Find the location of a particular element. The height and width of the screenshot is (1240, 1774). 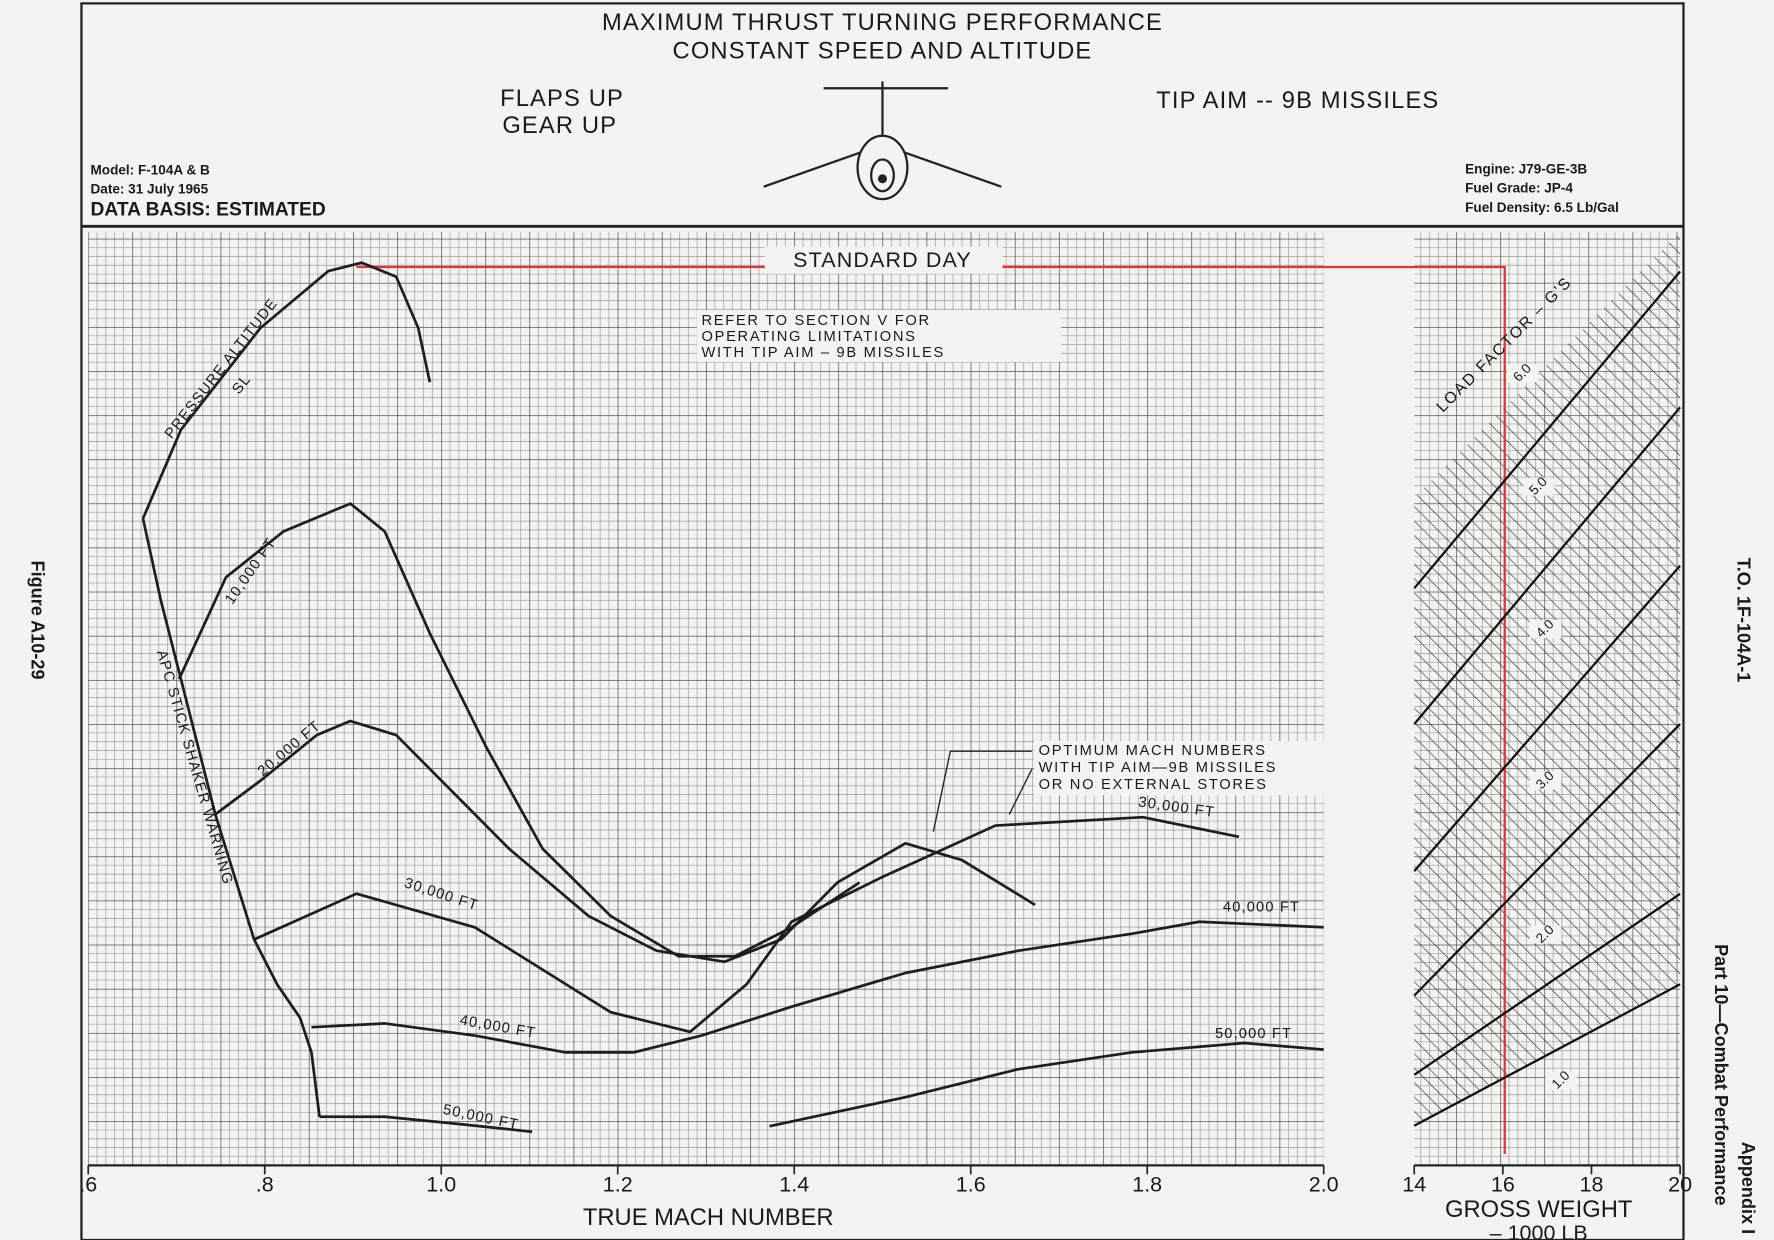

to-number: T.O. 1F-104A-1 is located at coordinates (1744, 620).